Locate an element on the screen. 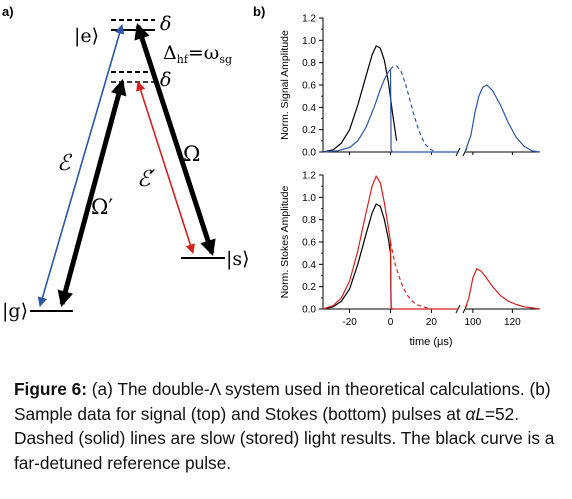 This screenshot has width=572, height=499. control-field-omega-prime-arrow is located at coordinates (92, 193).